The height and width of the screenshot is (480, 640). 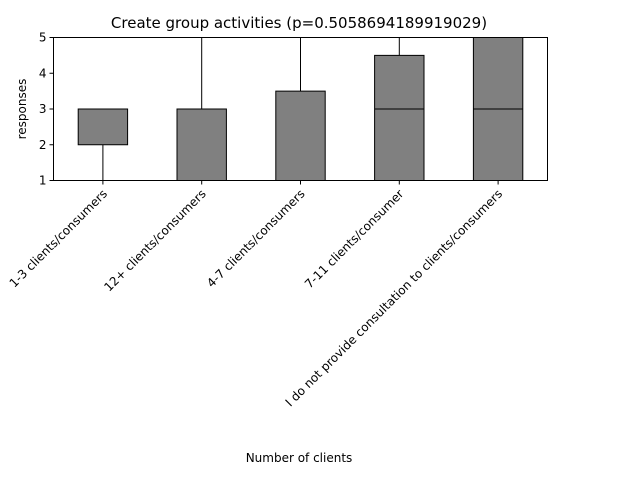 What do you see at coordinates (43, 38) in the screenshot?
I see `y-tick-label: 5` at bounding box center [43, 38].